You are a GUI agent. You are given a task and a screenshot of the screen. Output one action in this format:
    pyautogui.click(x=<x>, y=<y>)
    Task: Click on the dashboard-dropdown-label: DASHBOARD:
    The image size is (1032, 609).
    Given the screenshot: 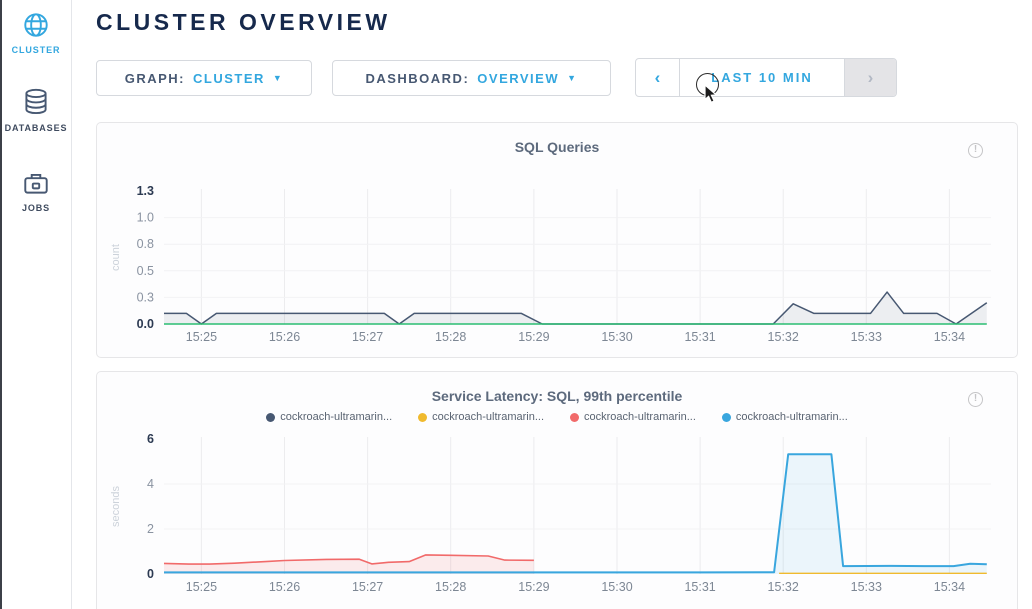 What is the action you would take?
    pyautogui.click(x=417, y=78)
    